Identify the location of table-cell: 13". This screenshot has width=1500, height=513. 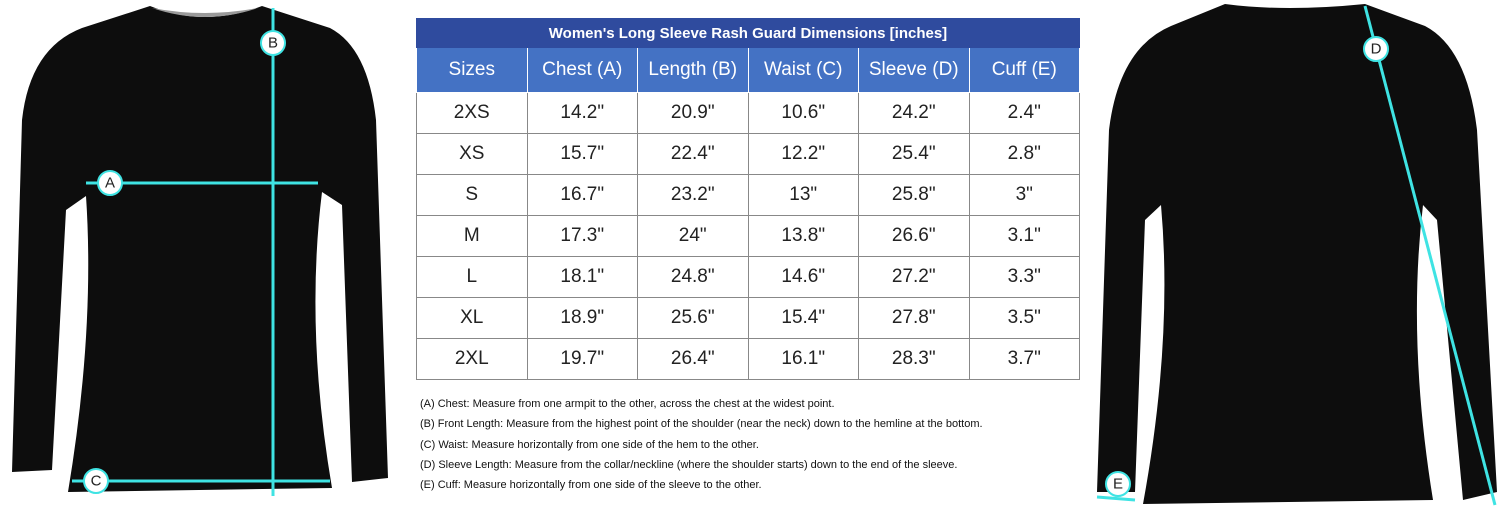
(803, 195).